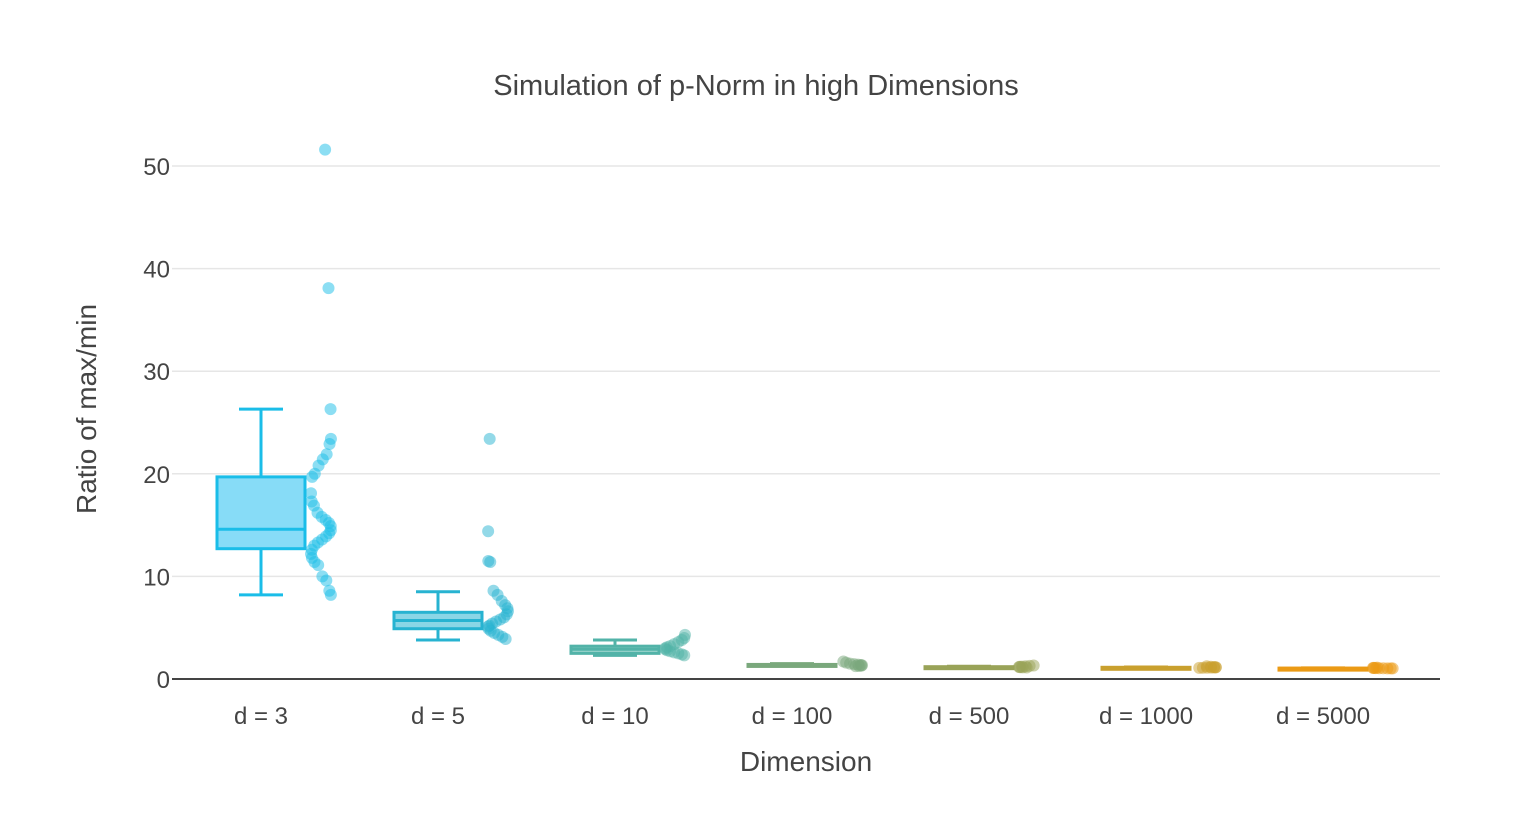 The height and width of the screenshot is (813, 1521). Describe the element at coordinates (969, 716) in the screenshot. I see `x-tick-label: d = 500` at that location.